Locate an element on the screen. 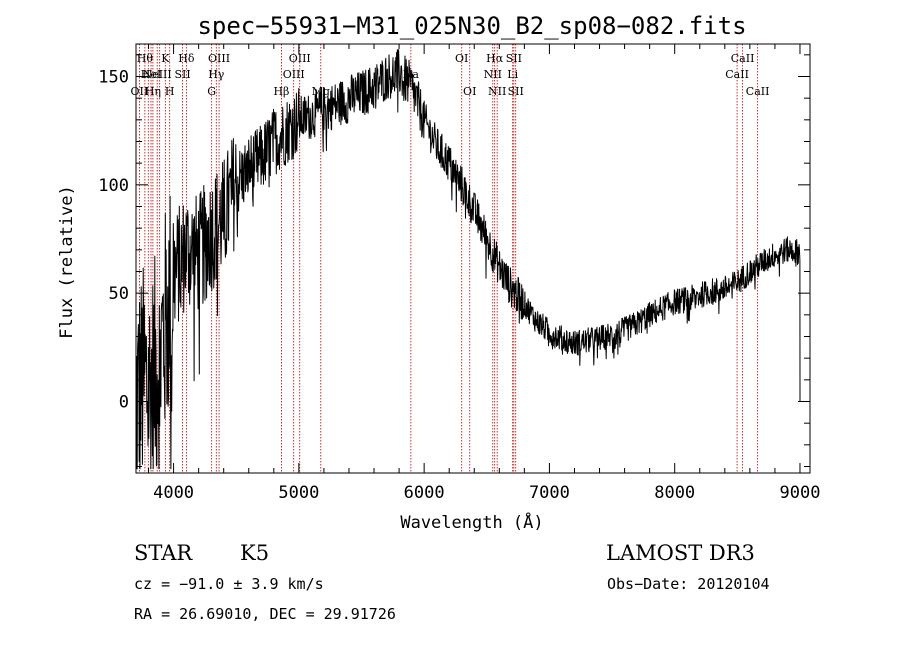  y-tick-label: 100 is located at coordinates (113, 186).